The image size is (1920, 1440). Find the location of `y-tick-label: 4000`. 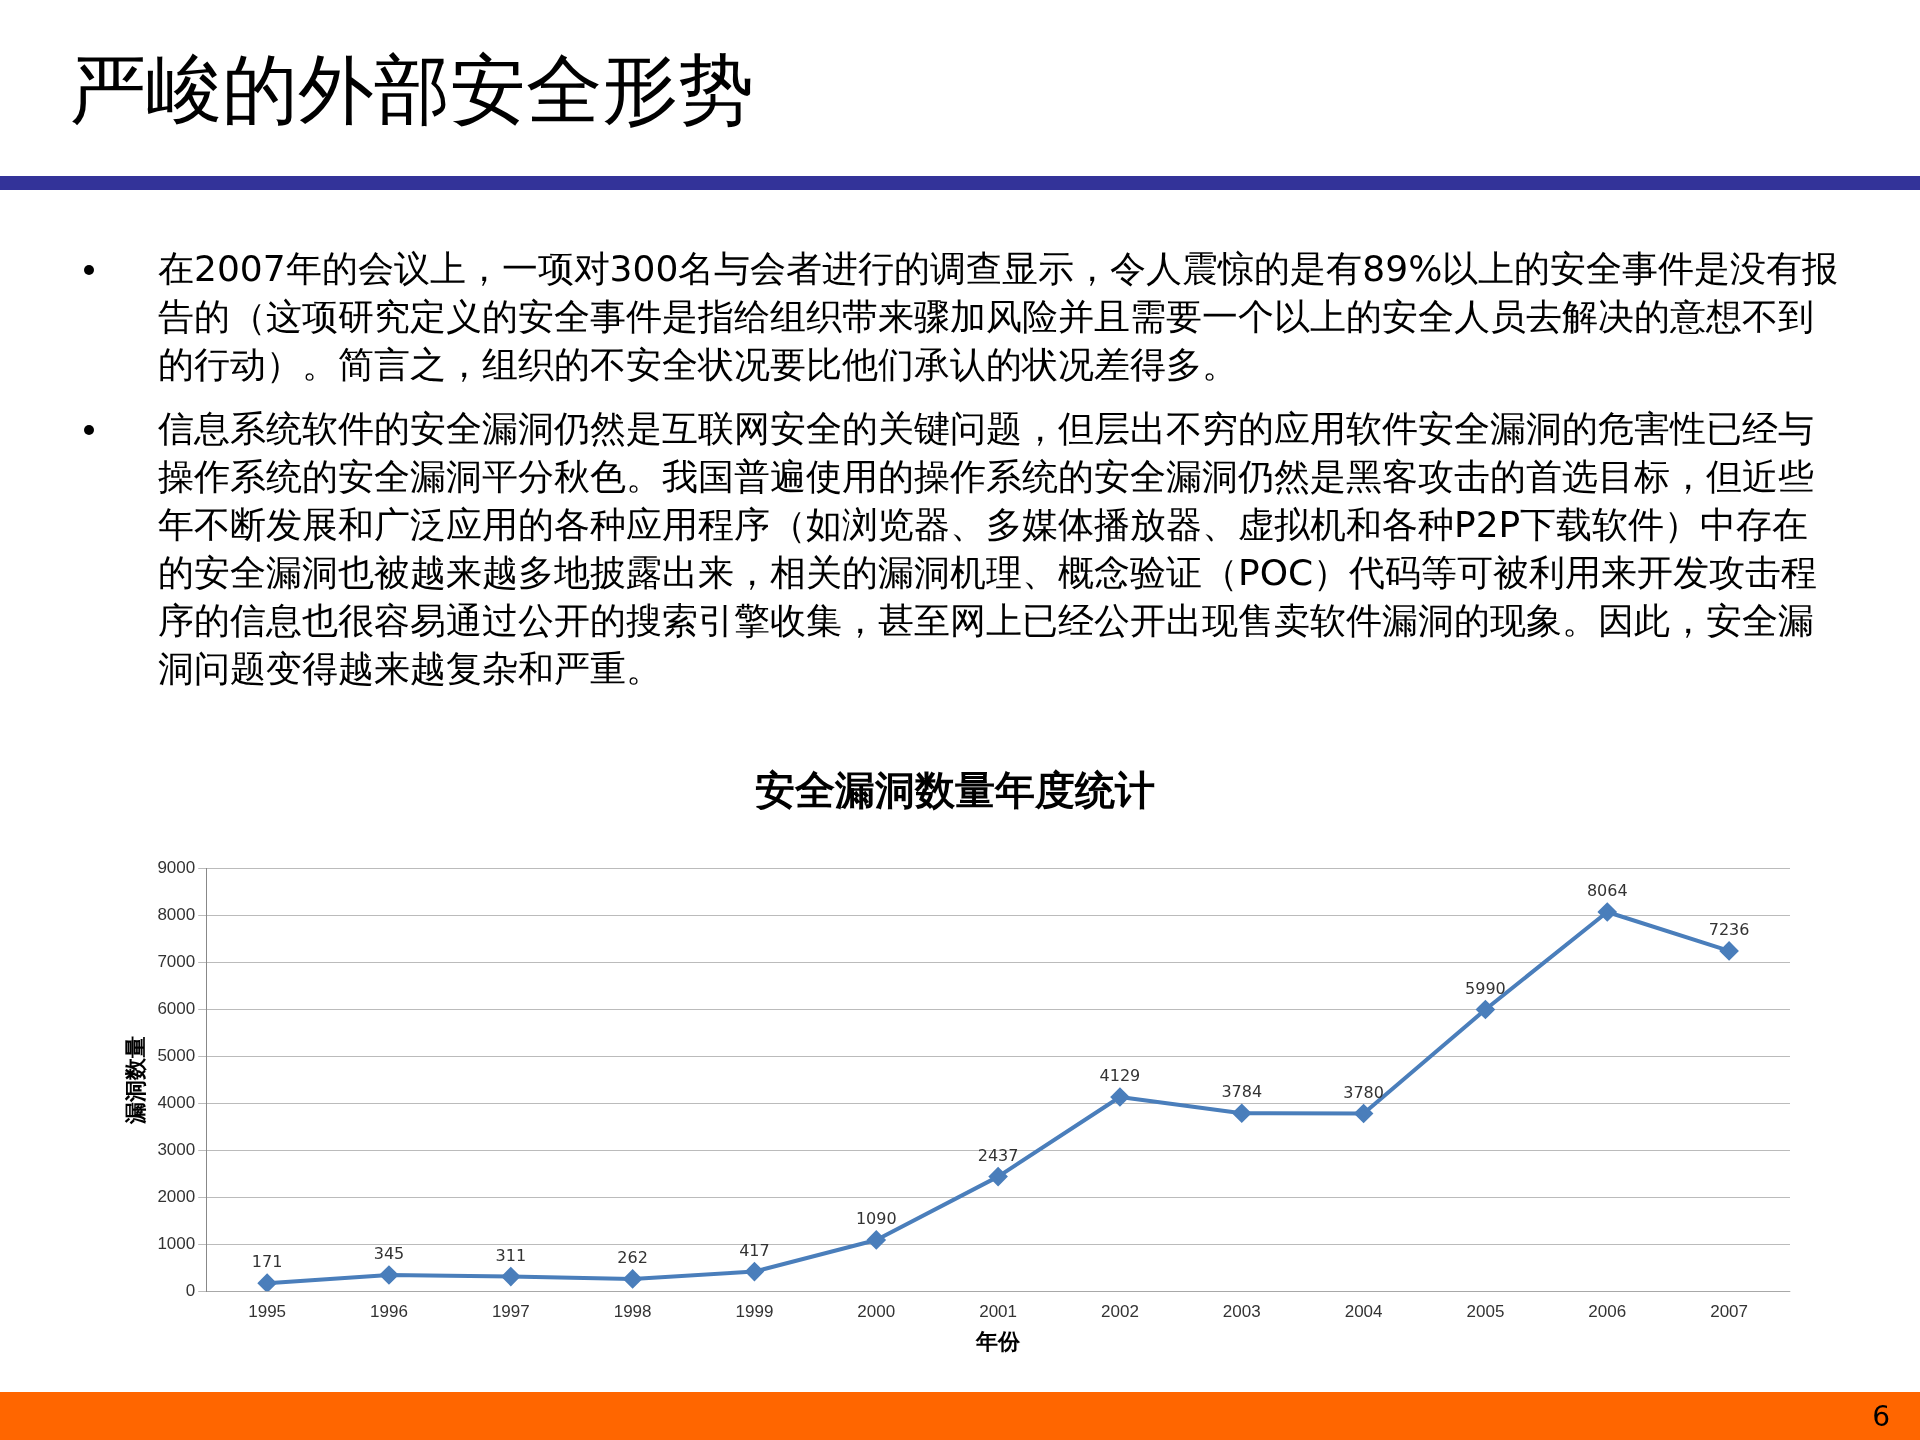

y-tick-label: 4000 is located at coordinates (176, 1102).